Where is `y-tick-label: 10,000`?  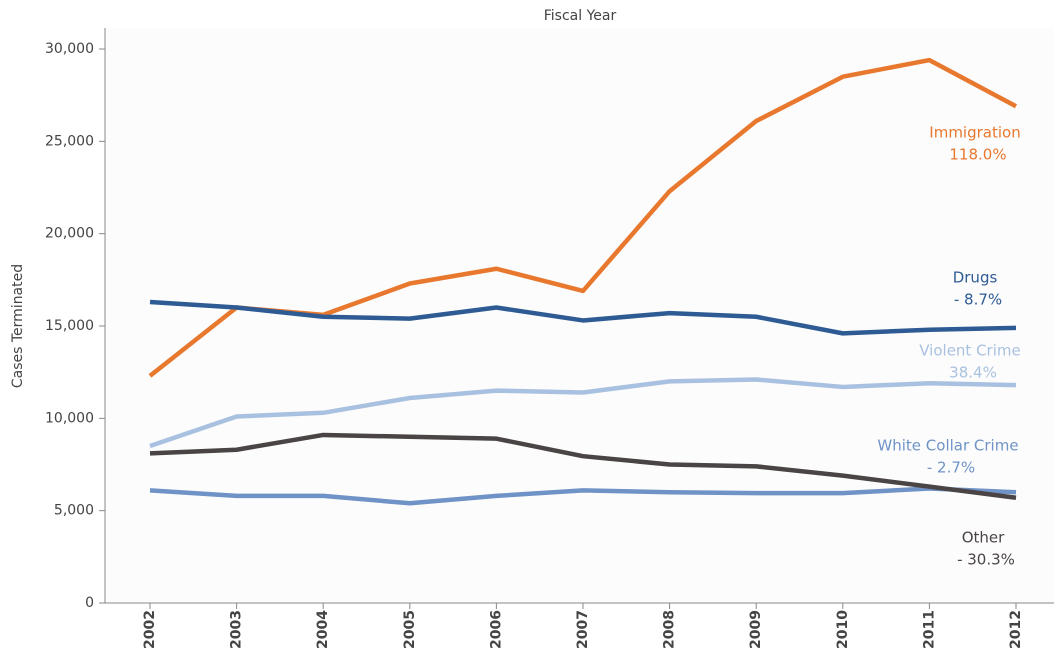
y-tick-label: 10,000 is located at coordinates (69, 418).